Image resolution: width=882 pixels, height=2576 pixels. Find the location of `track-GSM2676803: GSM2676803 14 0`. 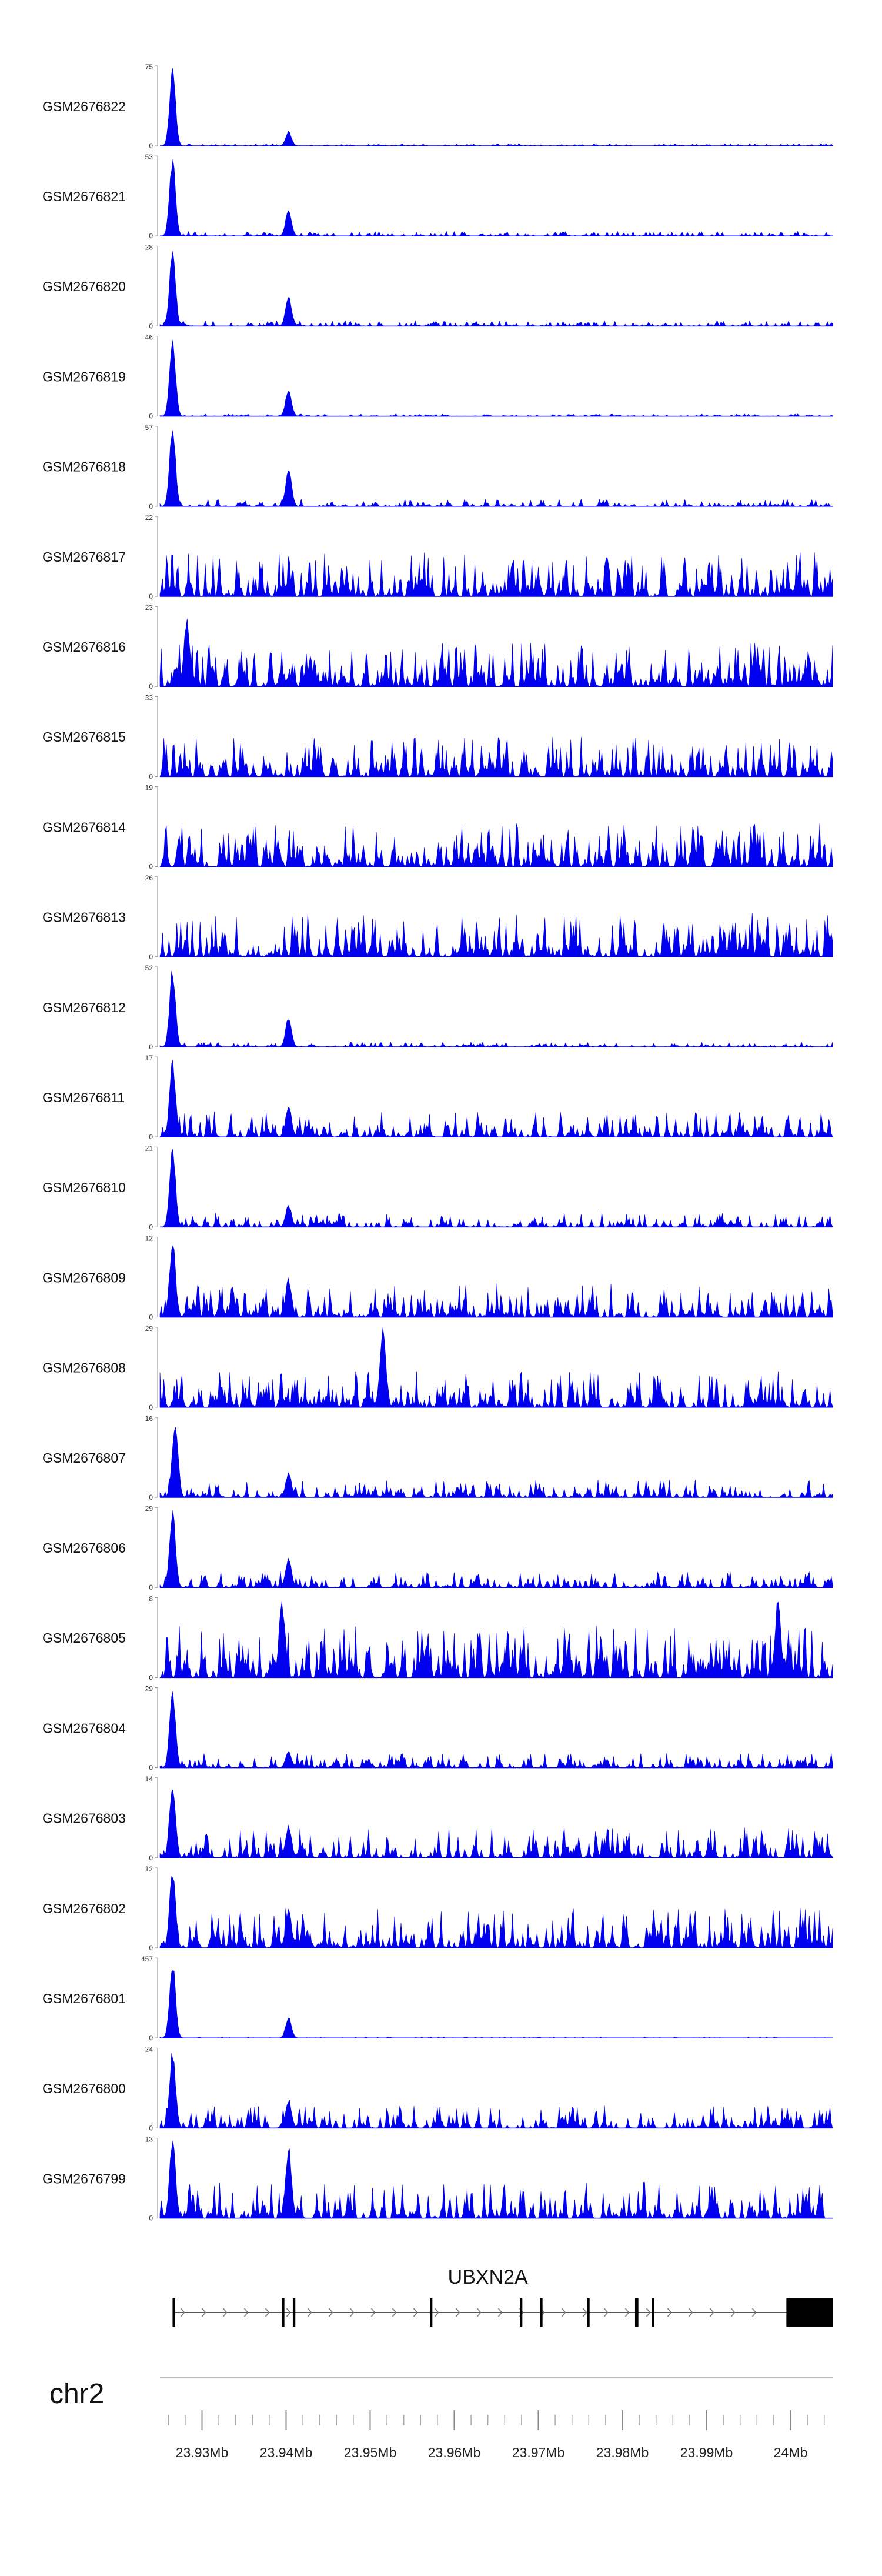

track-GSM2676803: GSM2676803 14 0 is located at coordinates (437, 1818).